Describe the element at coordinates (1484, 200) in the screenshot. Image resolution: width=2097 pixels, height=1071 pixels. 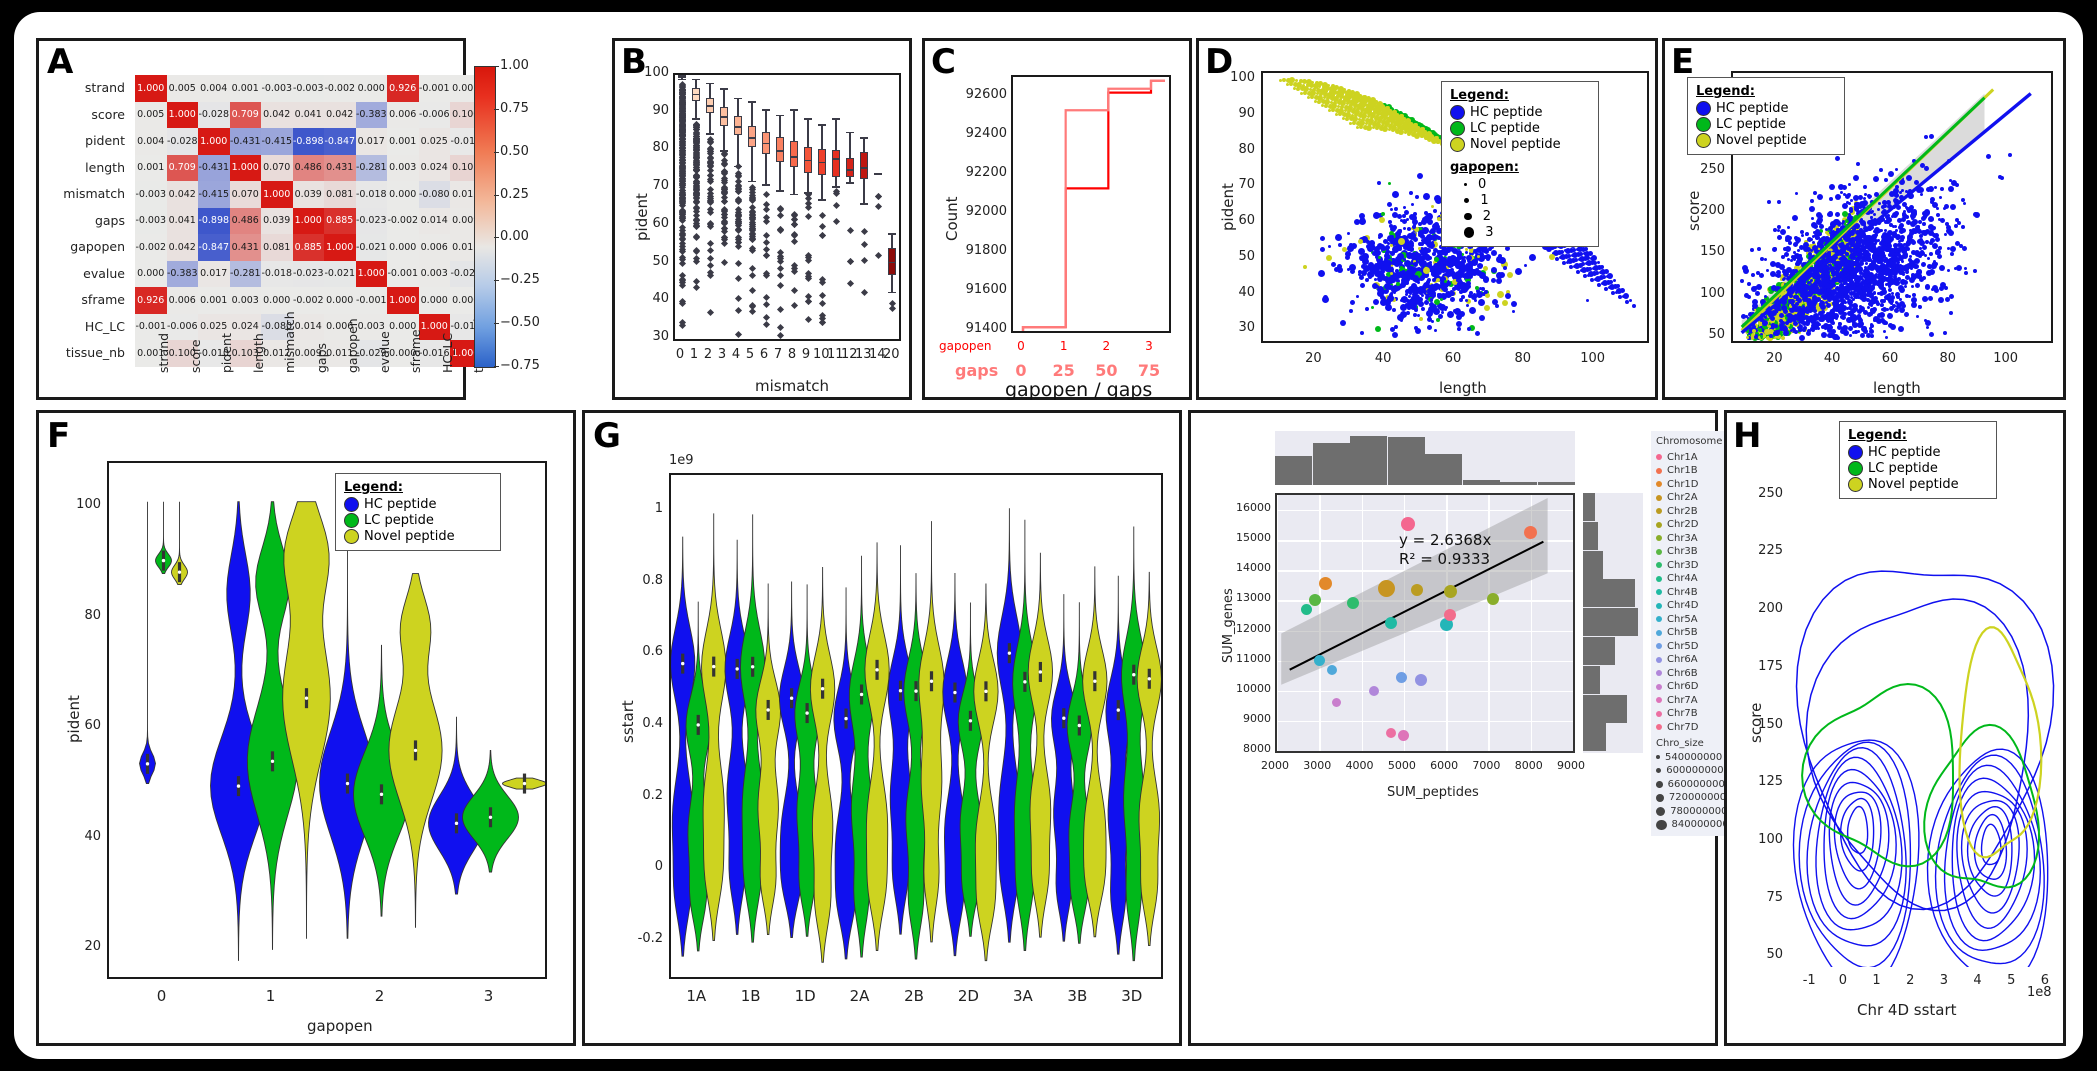
I see `size-legend-label: 1` at that location.